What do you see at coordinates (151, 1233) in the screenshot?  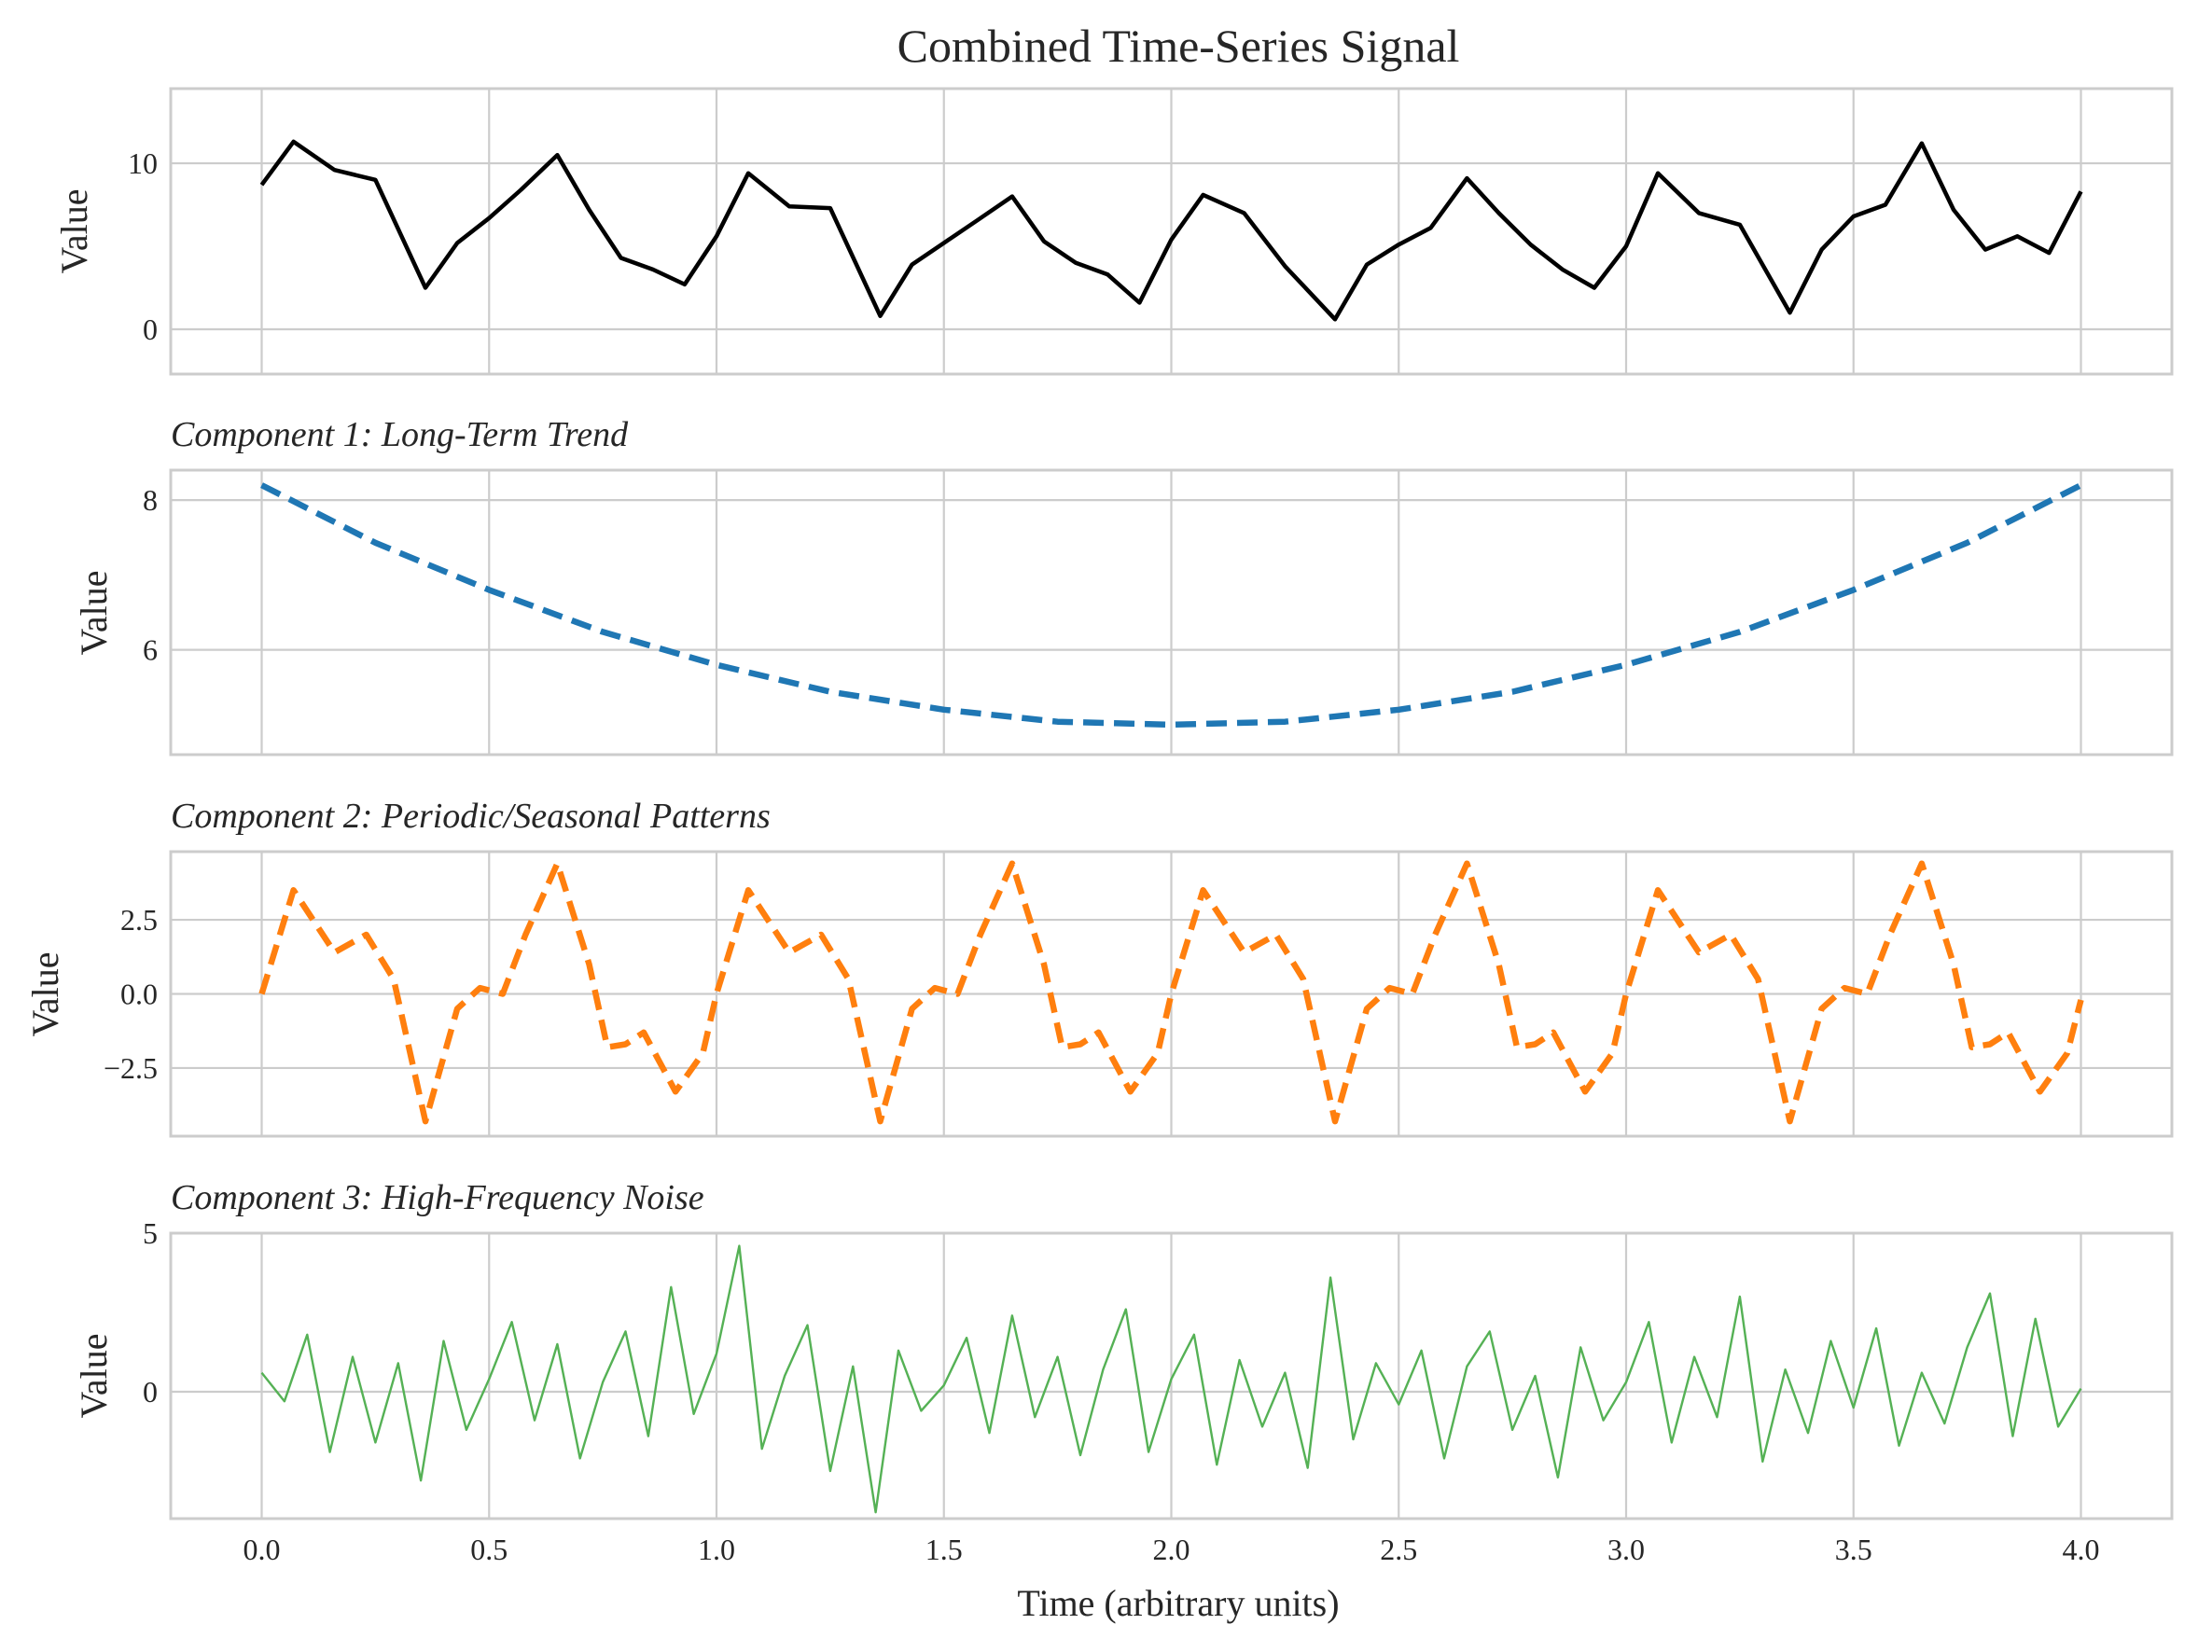 I see `y-tick-label: 5` at bounding box center [151, 1233].